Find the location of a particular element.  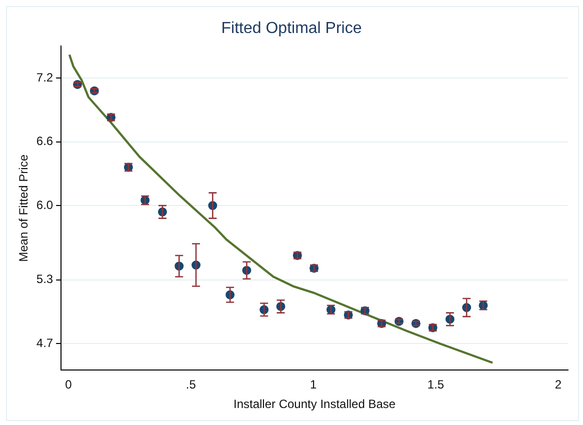

x-tick-label: .5 is located at coordinates (191, 385).